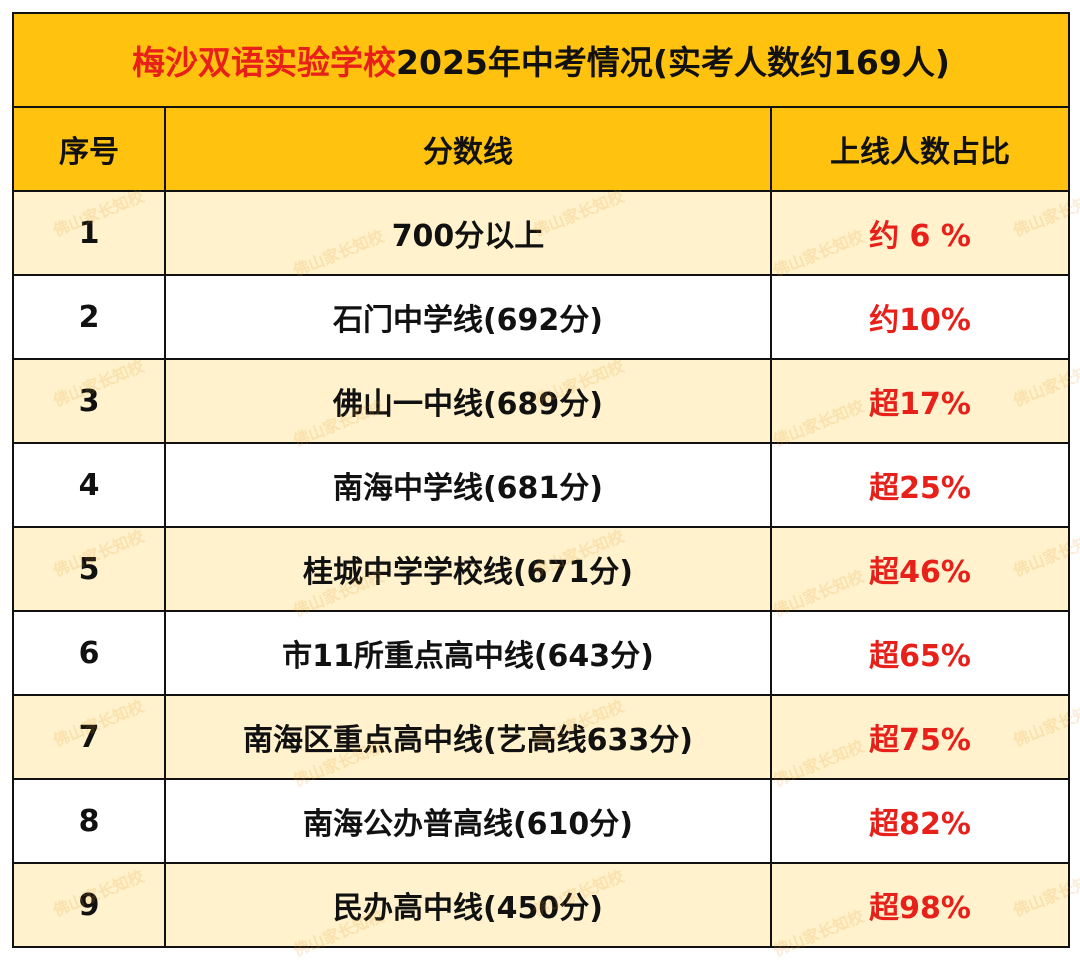 This screenshot has width=1080, height=961. Describe the element at coordinates (89, 317) in the screenshot. I see `row-number: 2` at that location.